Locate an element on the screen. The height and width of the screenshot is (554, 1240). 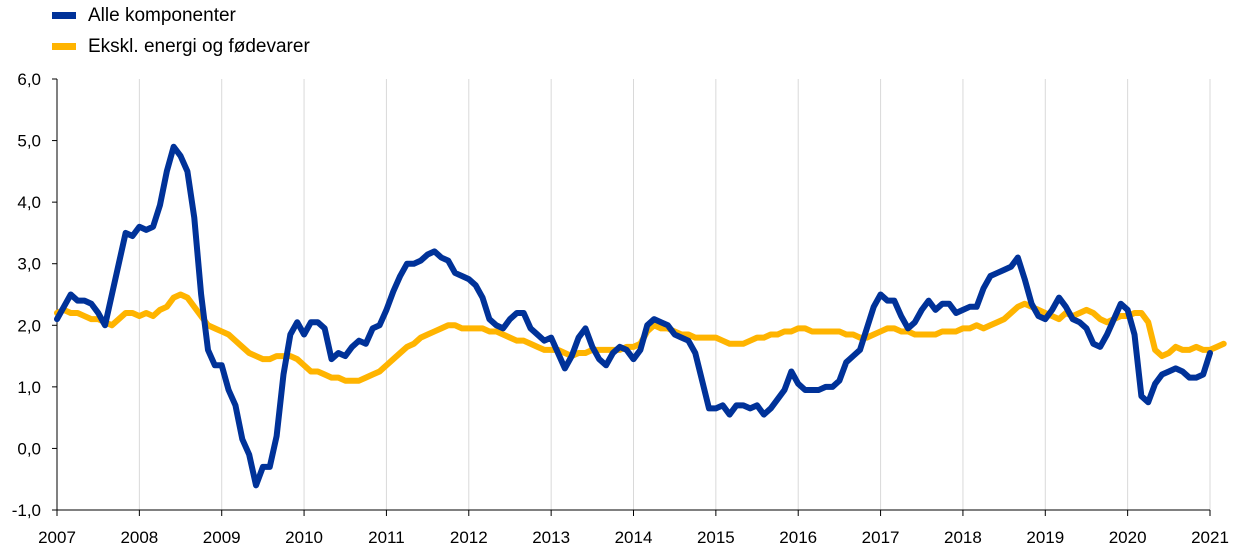
y-tick-label: 2,0 is located at coordinates (29, 325).